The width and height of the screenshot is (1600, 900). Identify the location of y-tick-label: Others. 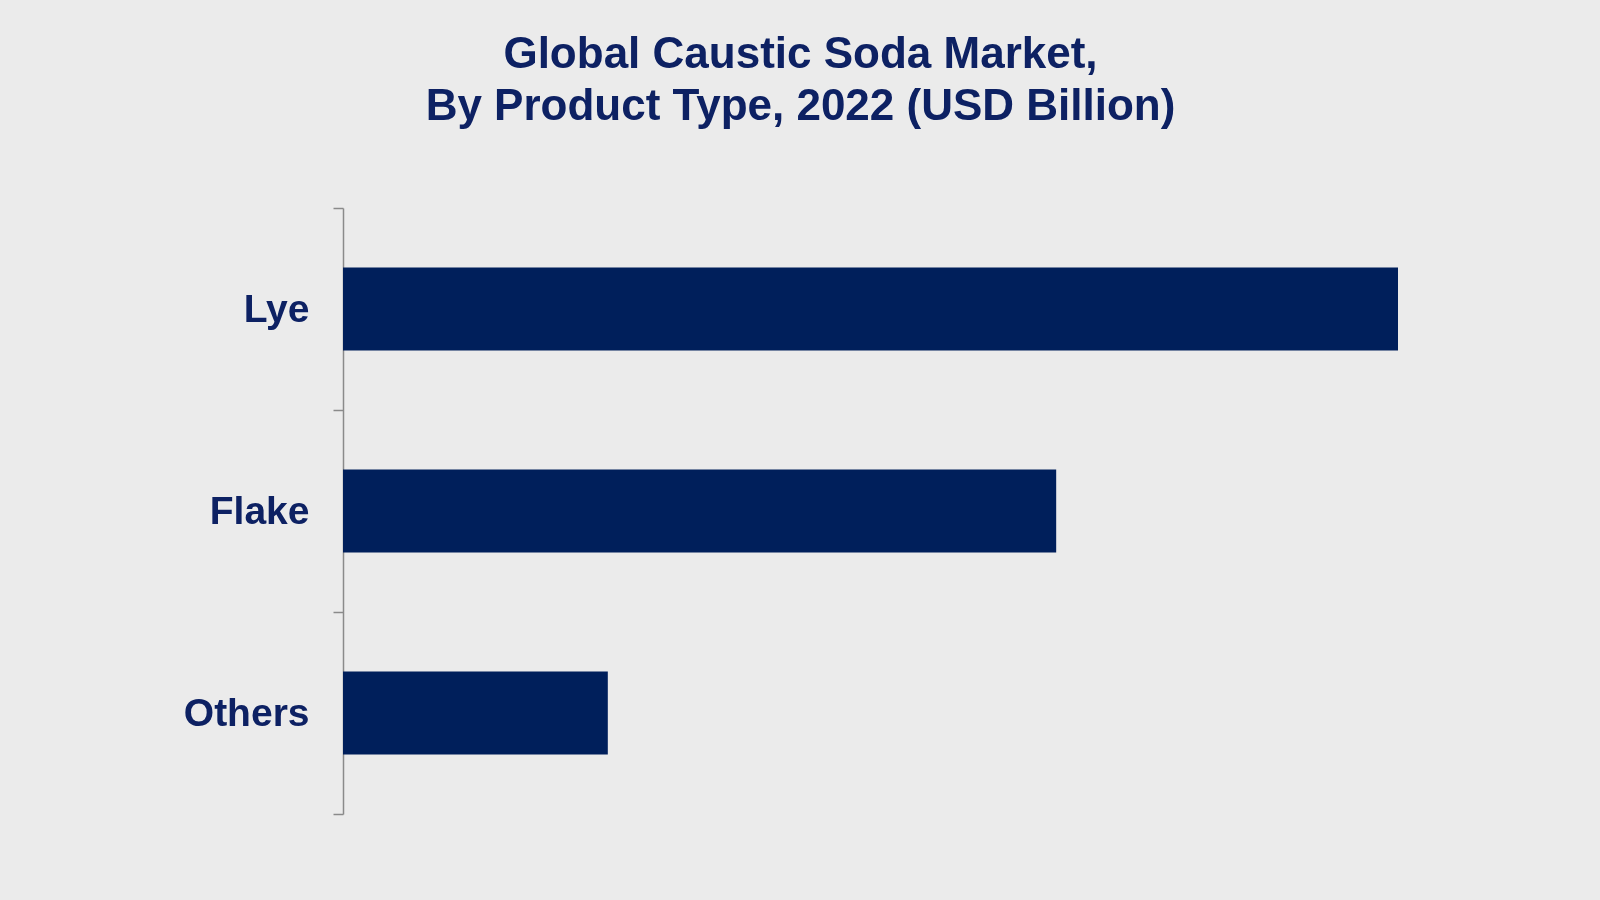
(246, 712).